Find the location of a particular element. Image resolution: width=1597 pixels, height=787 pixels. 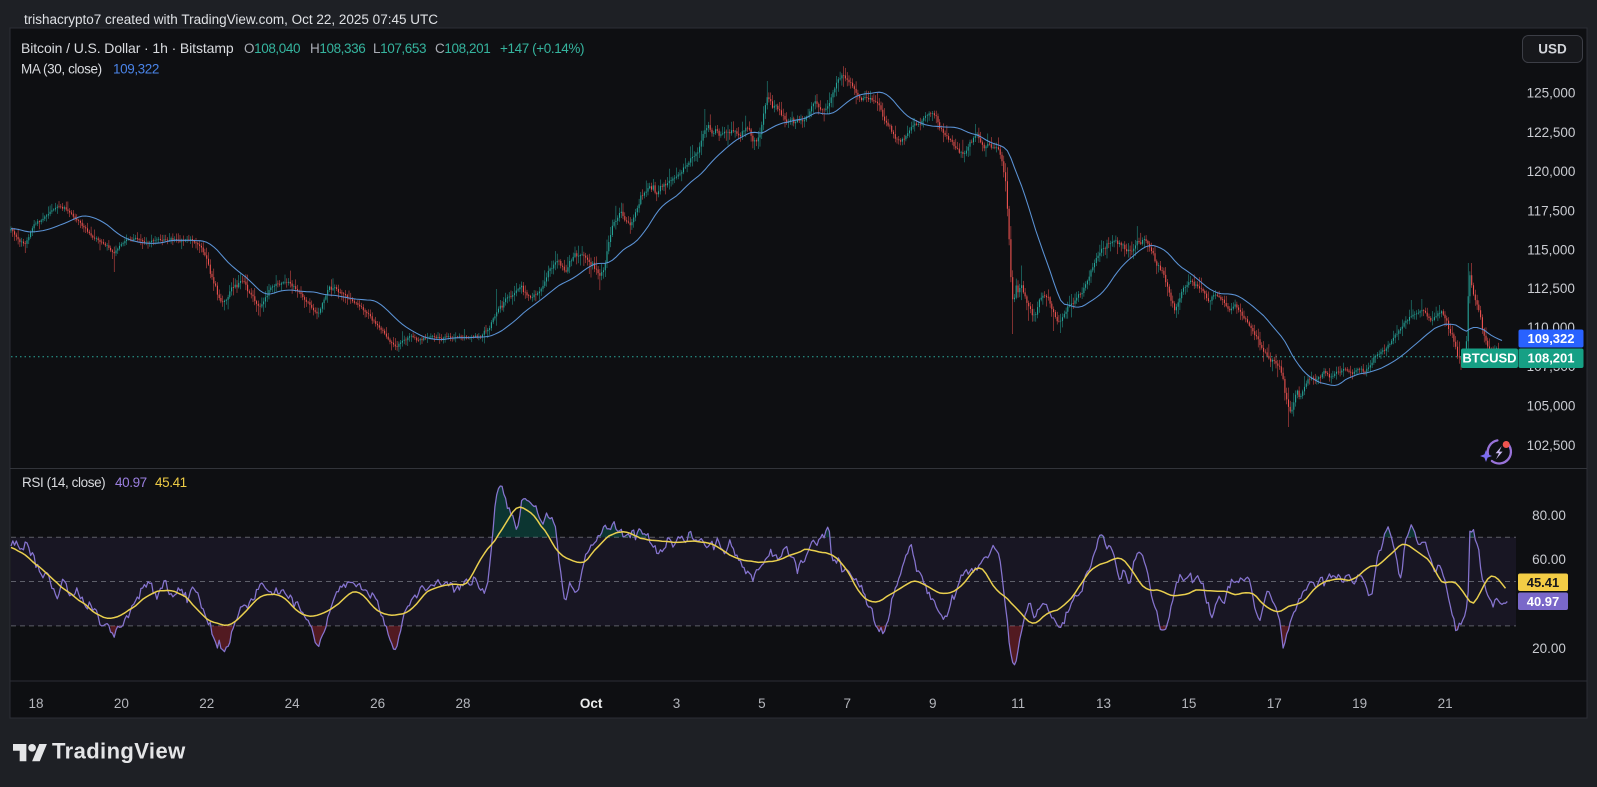

svg-text: Oct is located at coordinates (591, 703).